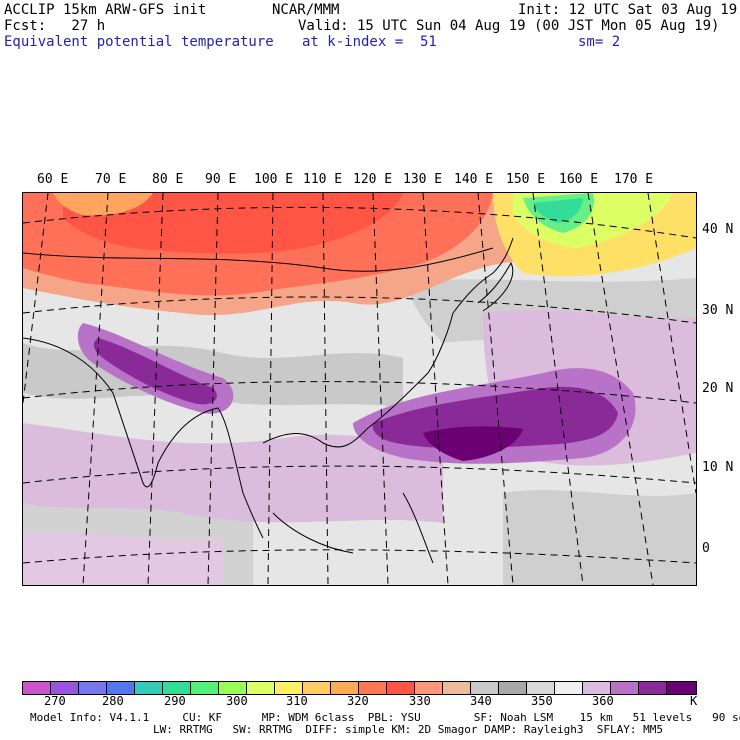 The height and width of the screenshot is (740, 740). I want to click on lat-label: 10 N, so click(718, 467).